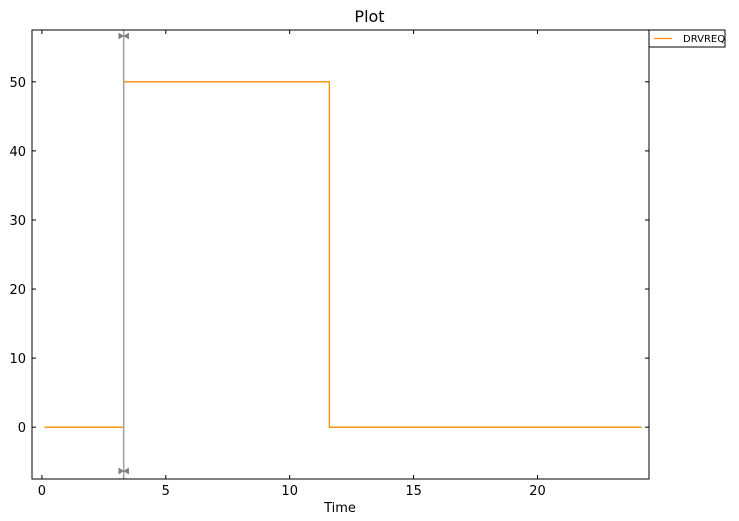  What do you see at coordinates (537, 491) in the screenshot?
I see `x-tick-label: 20` at bounding box center [537, 491].